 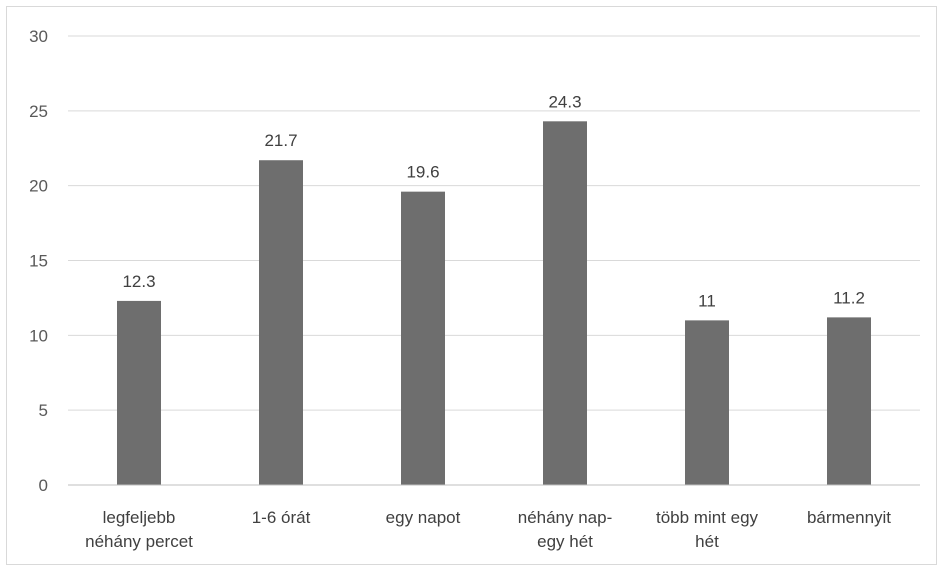 I want to click on y-tick-label: 5, so click(x=43, y=410).